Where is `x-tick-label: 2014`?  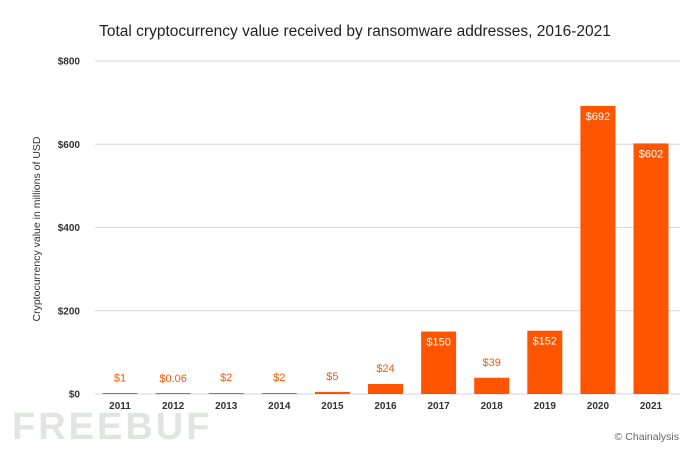
x-tick-label: 2014 is located at coordinates (279, 406).